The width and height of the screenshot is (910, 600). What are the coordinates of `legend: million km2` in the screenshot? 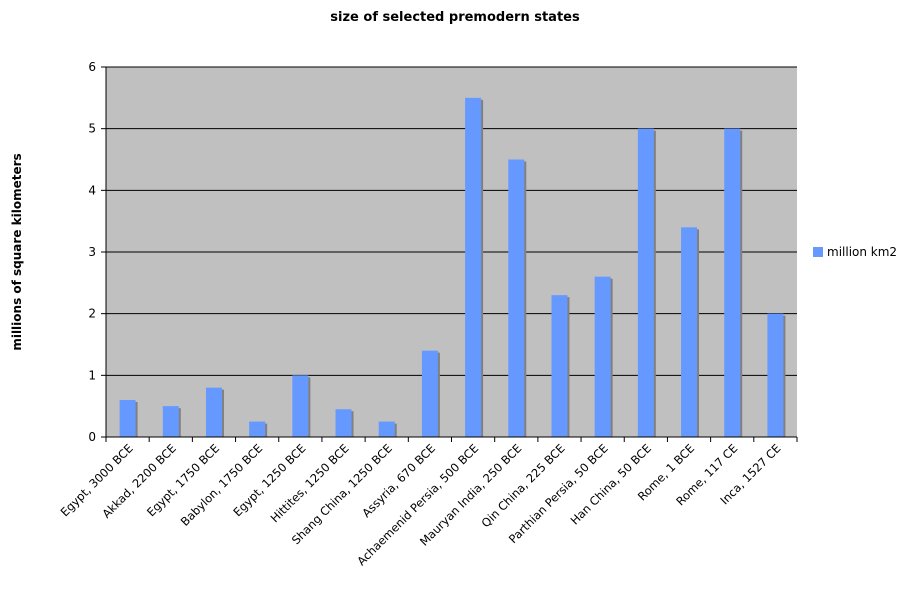 It's located at (855, 252).